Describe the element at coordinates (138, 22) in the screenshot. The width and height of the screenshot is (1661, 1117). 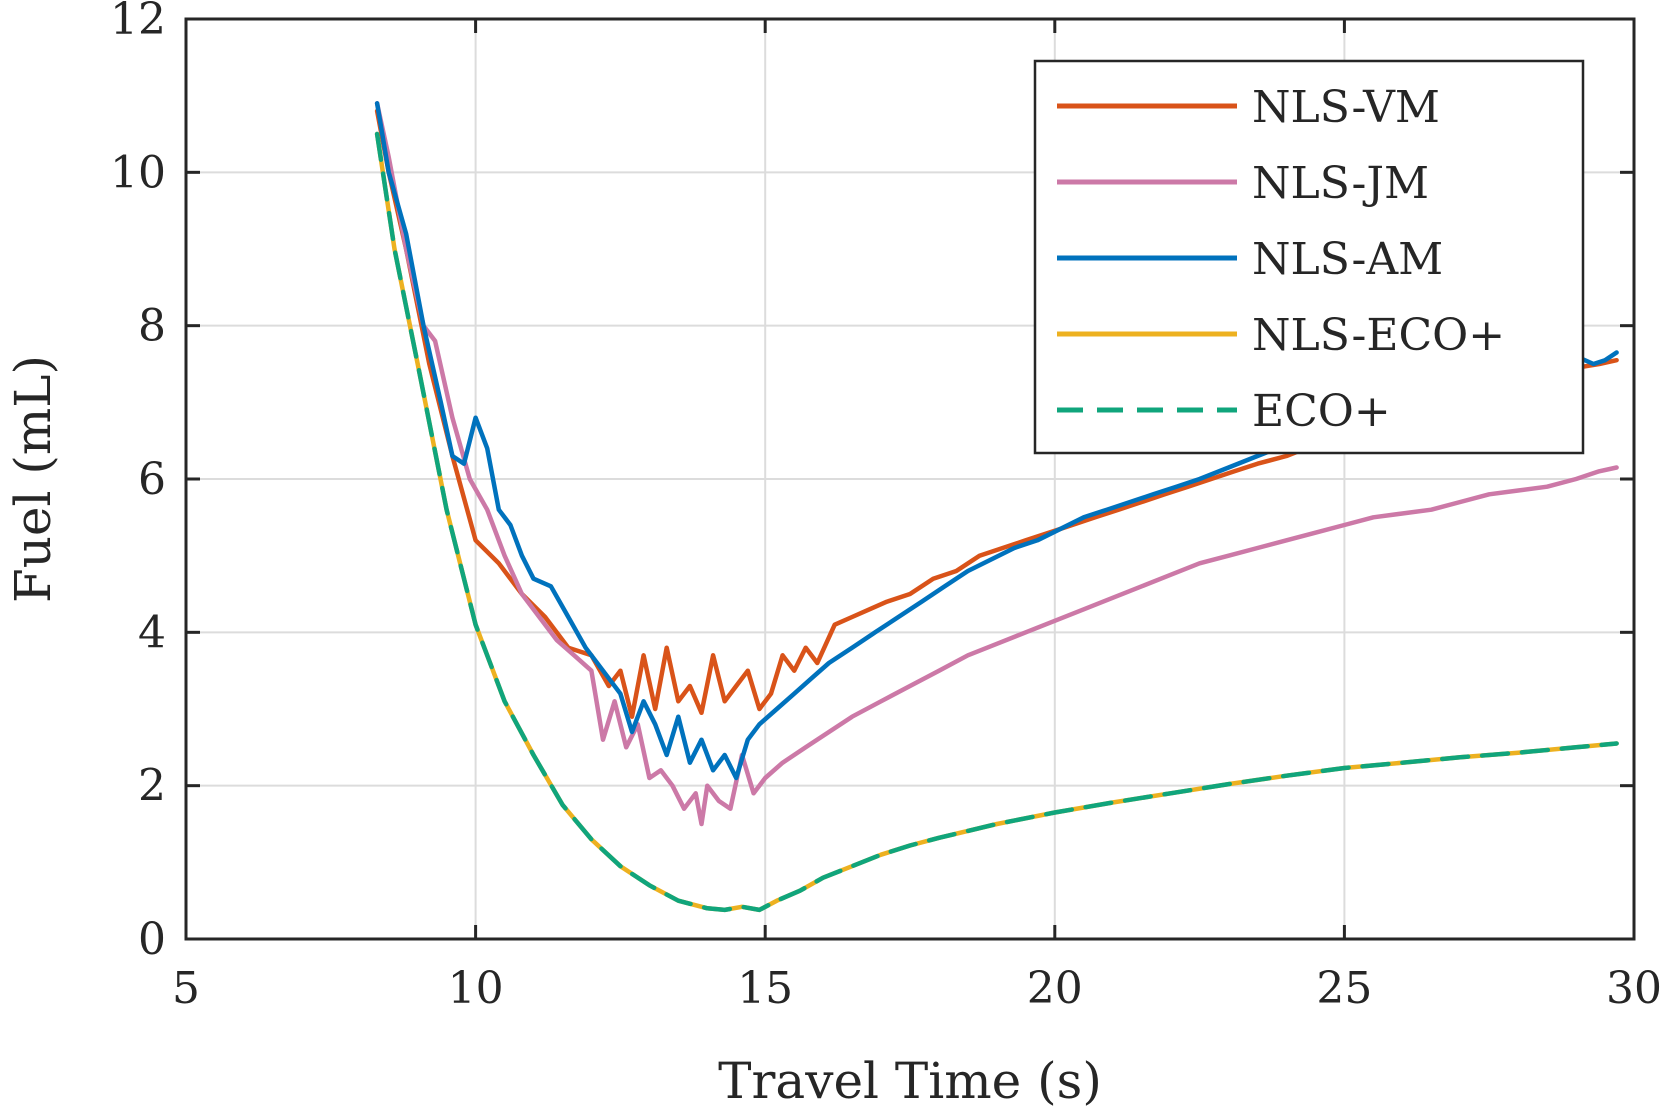
I see `y-tick-label-12: 12` at that location.